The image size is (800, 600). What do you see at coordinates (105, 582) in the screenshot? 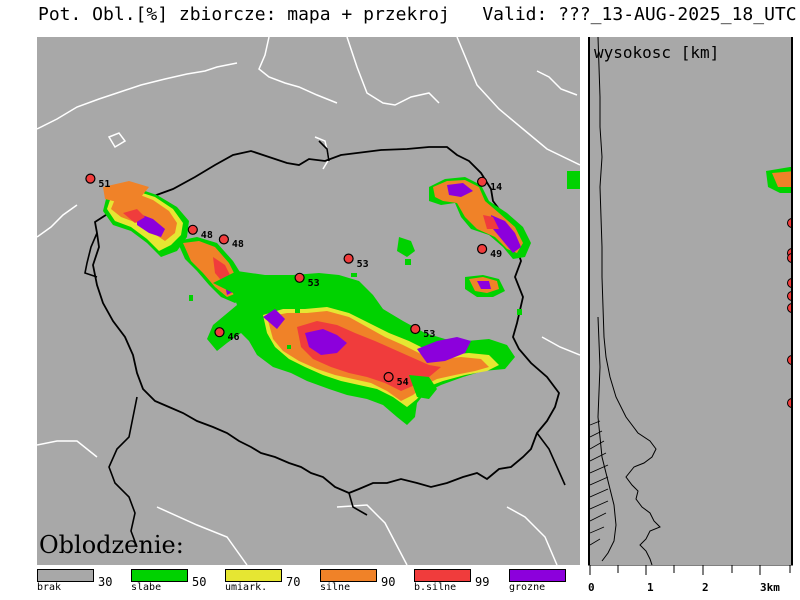
I see `legend-threshold: 30` at bounding box center [105, 582].